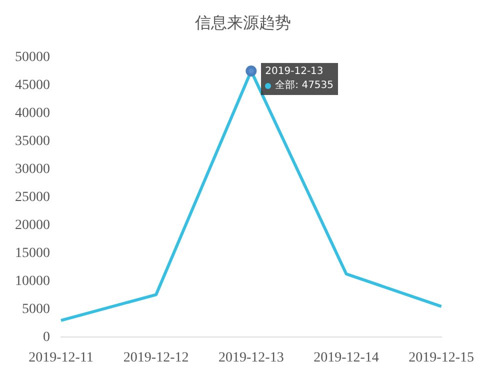 This screenshot has height=386, width=494. I want to click on y-tick-label: 15000, so click(32, 253).